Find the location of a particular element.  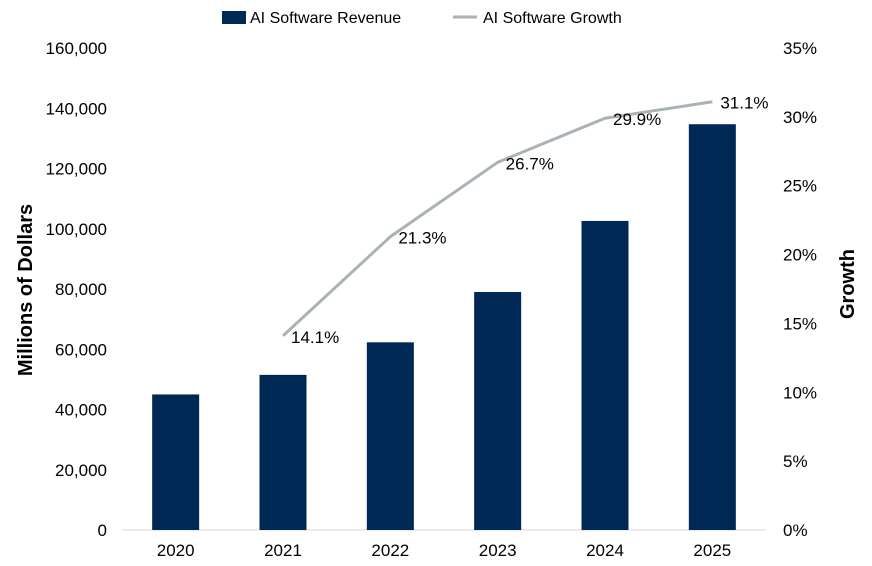

y-tick-label: 0 is located at coordinates (102, 530).